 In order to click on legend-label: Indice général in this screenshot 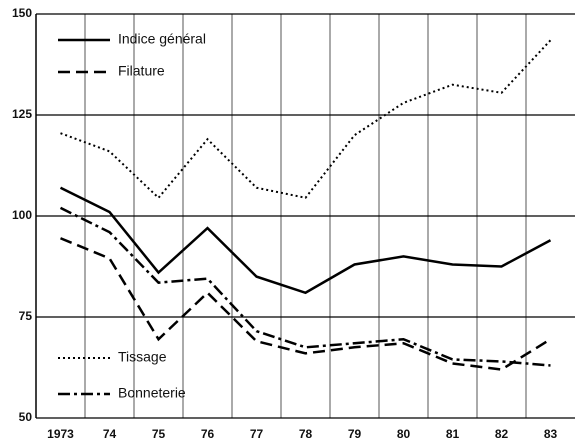, I will do `click(162, 39)`.